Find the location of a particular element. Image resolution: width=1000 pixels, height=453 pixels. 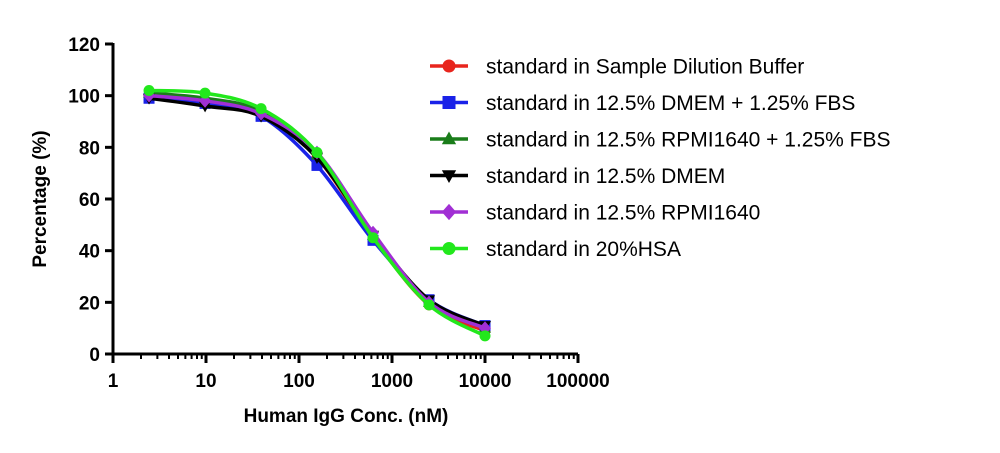

legend-item: standard in Sample Dilution Buffer is located at coordinates (617, 67).